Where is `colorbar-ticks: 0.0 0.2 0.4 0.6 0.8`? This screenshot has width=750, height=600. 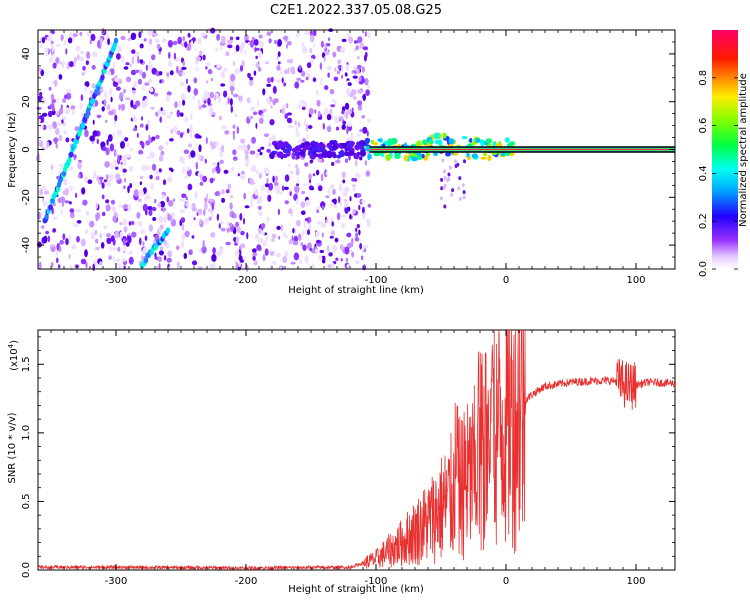 colorbar-ticks: 0.0 0.2 0.4 0.6 0.8 is located at coordinates (718, 173).